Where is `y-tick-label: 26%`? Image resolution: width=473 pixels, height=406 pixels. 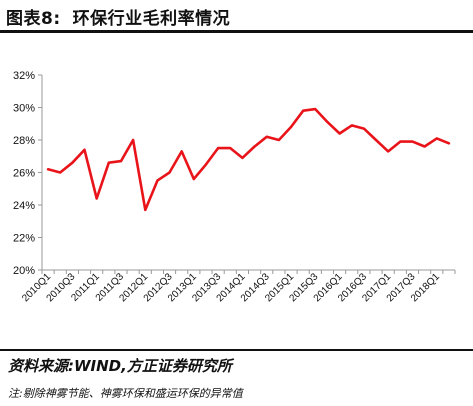 y-tick-label: 26% is located at coordinates (24, 174).